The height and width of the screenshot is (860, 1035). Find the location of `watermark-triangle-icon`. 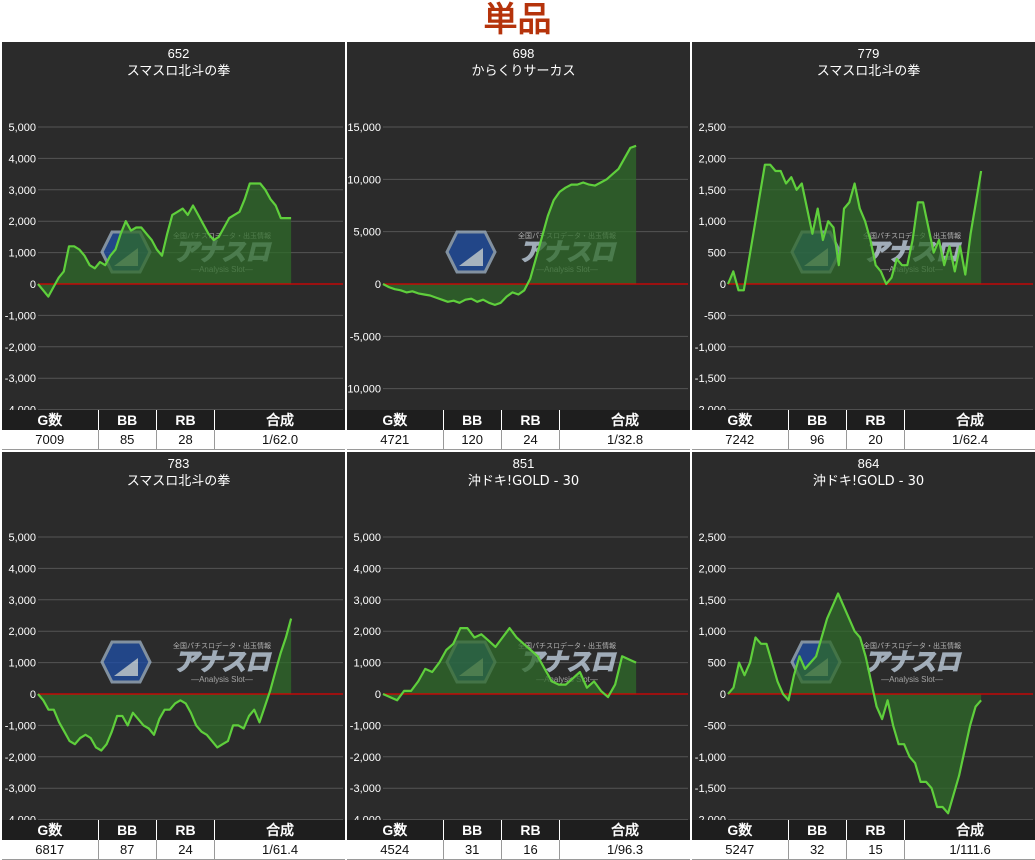

watermark-triangle-icon is located at coordinates (126, 667).